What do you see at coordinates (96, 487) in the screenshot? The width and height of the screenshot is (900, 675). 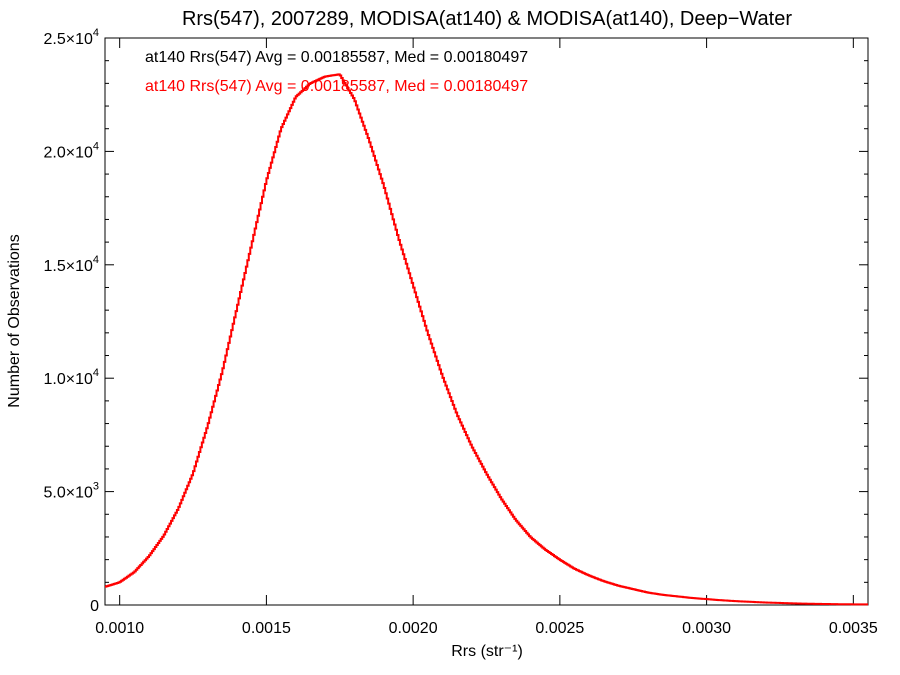 I see `y-tick-exponent: 3` at bounding box center [96, 487].